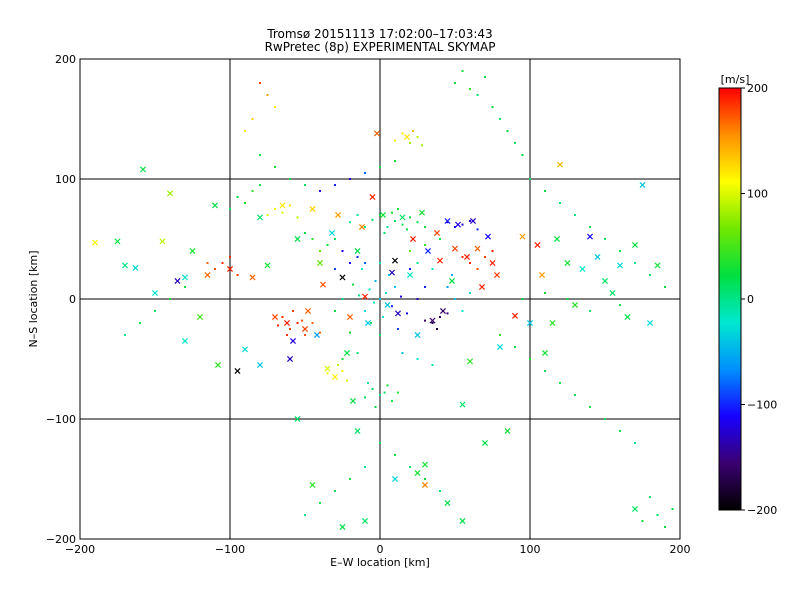 The width and height of the screenshot is (800, 600). What do you see at coordinates (380, 47) in the screenshot?
I see `chart-subtitle: RwPretec (8p) EXPERIMENTAL SKYMAP` at bounding box center [380, 47].